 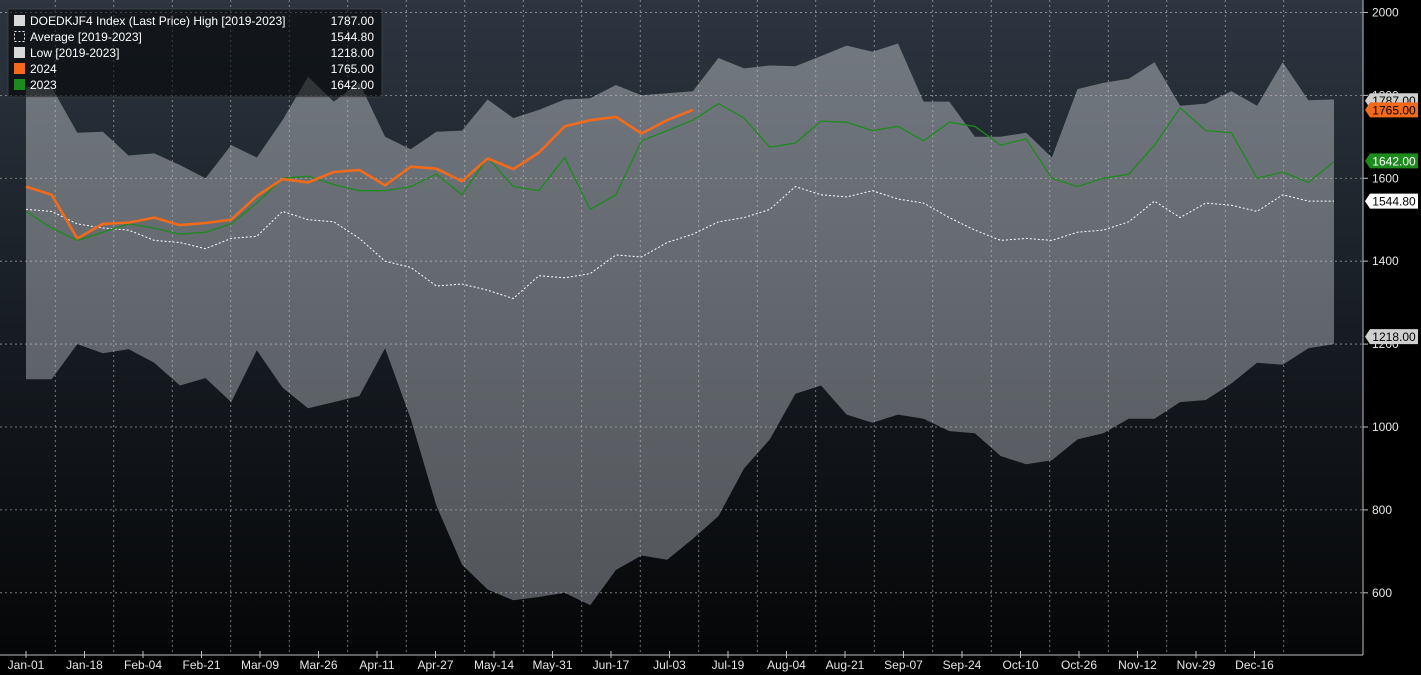 I want to click on x-tick-label: Nov-29, so click(x=1196, y=665).